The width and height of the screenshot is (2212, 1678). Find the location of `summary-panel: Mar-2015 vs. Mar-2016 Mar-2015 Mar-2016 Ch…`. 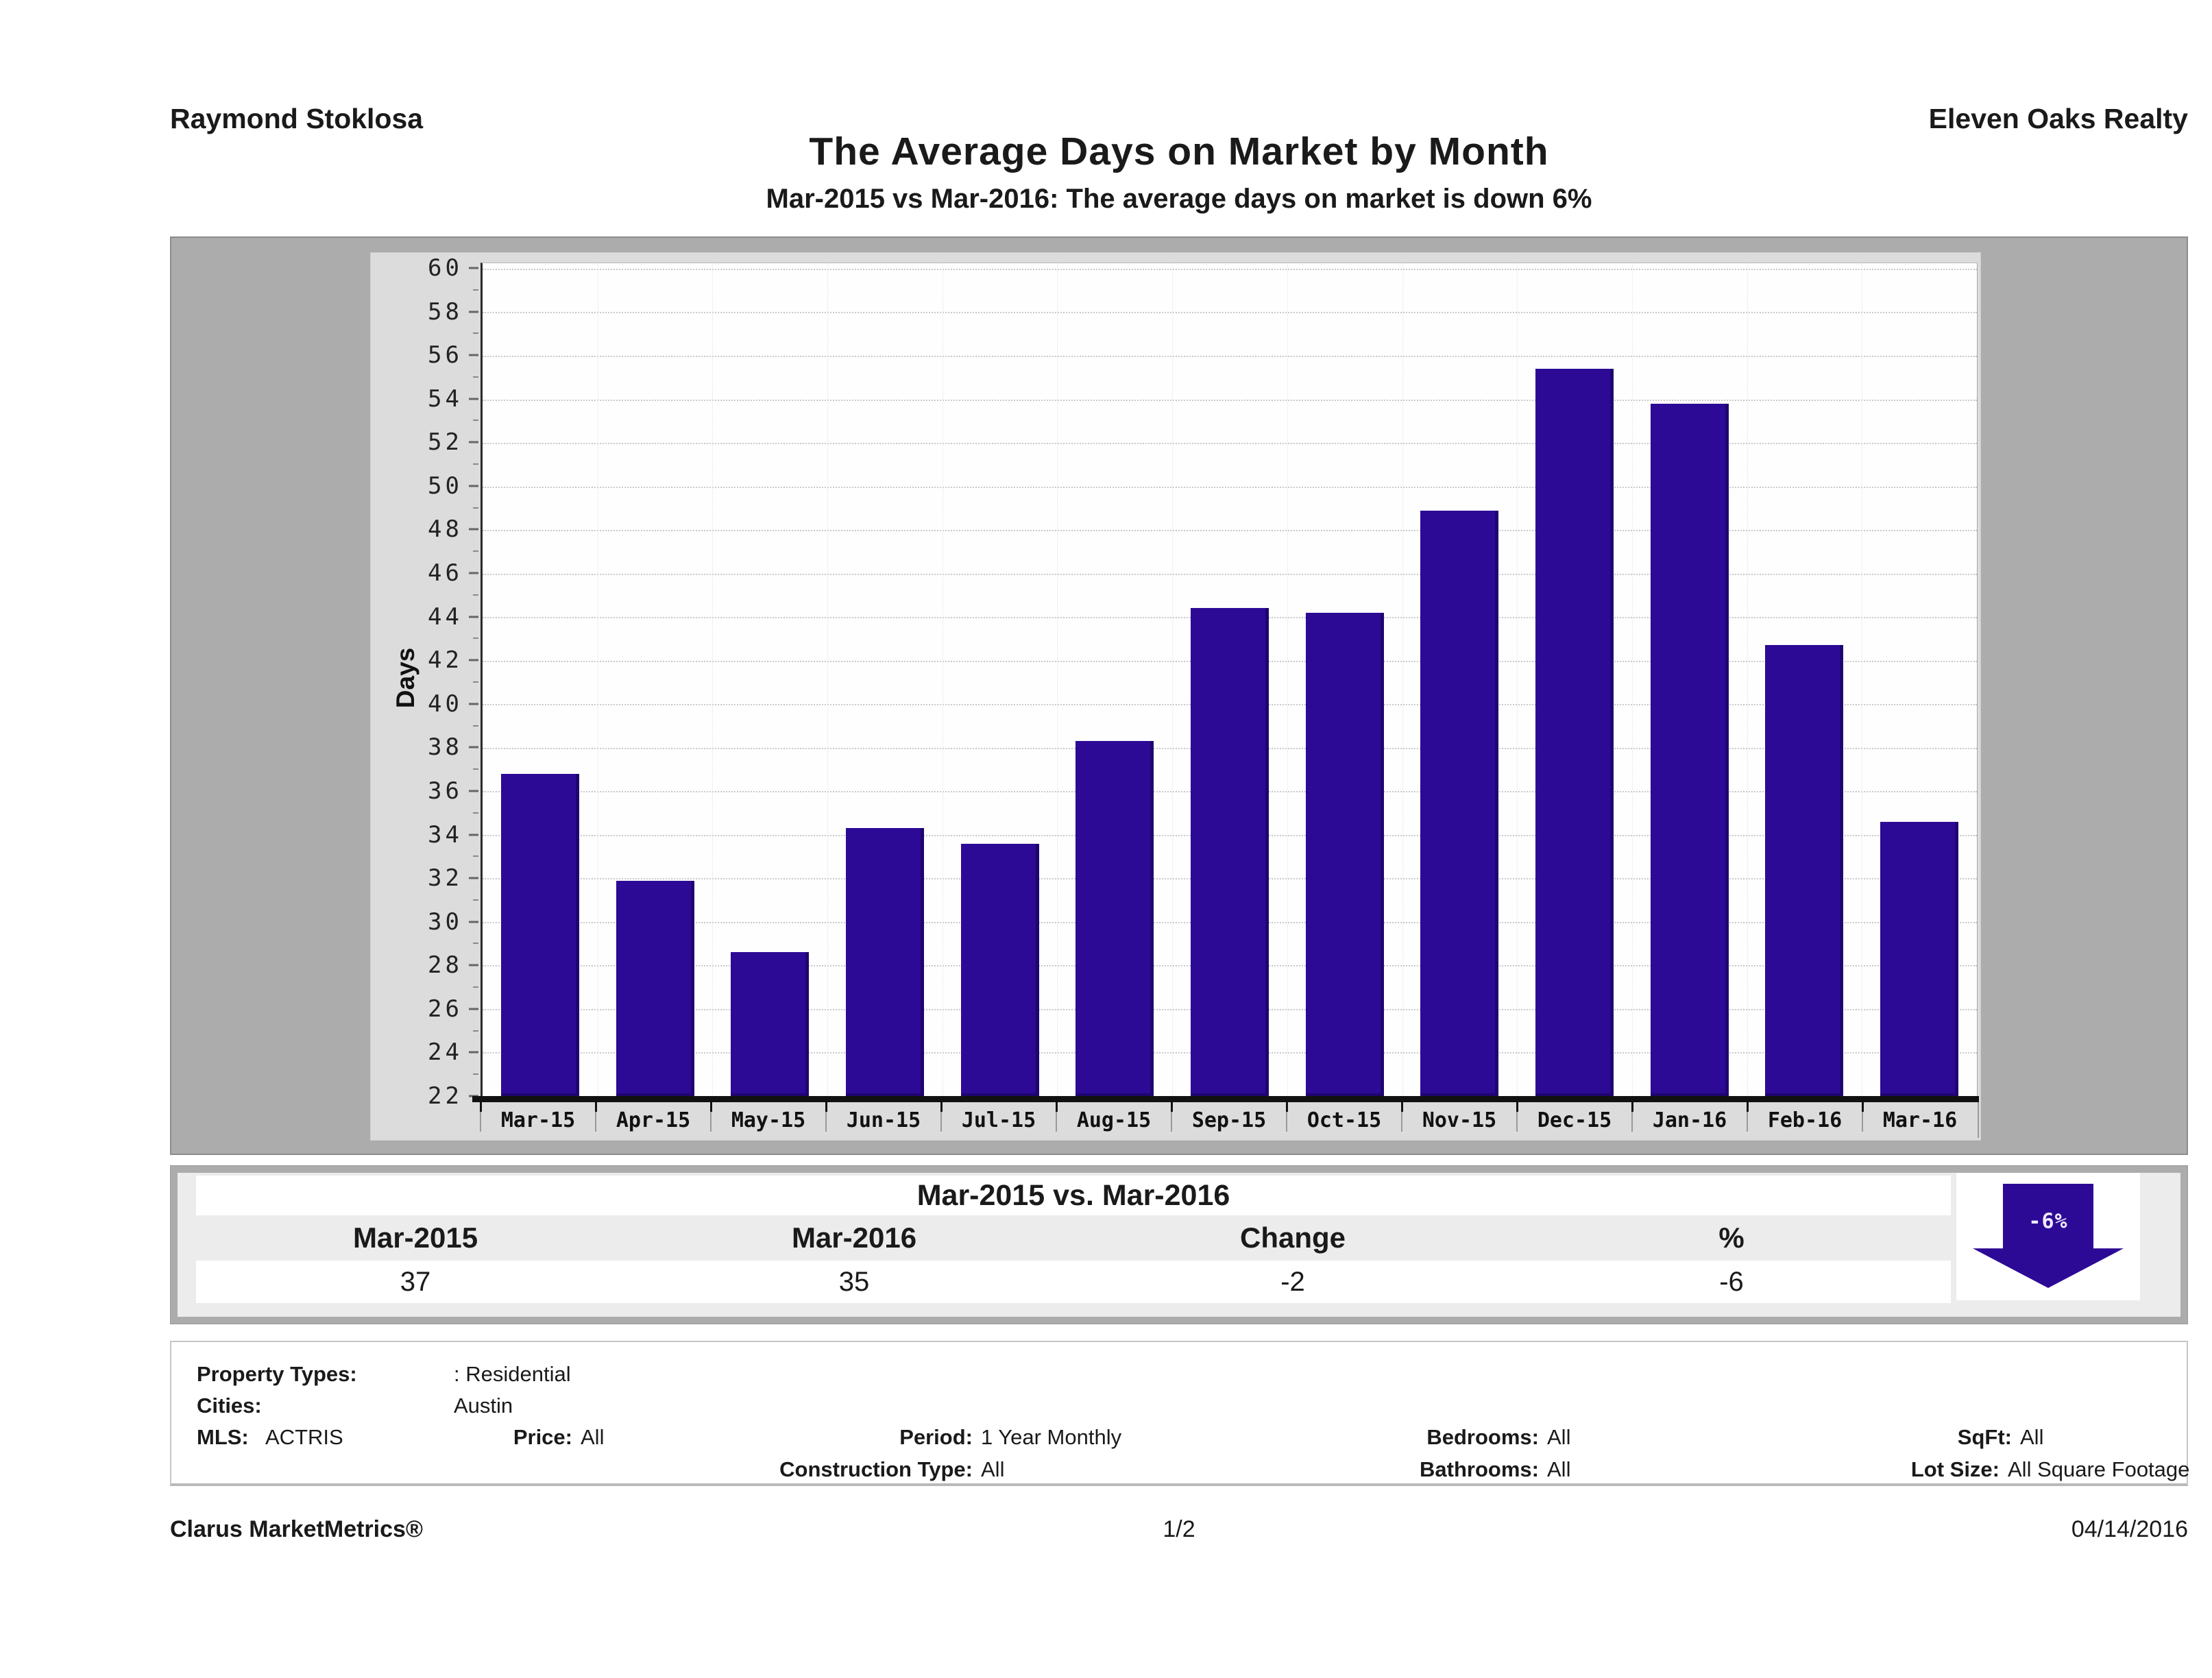

summary-panel: Mar-2015 vs. Mar-2016 Mar-2015 Mar-2016 Ch… is located at coordinates (1179, 1244).